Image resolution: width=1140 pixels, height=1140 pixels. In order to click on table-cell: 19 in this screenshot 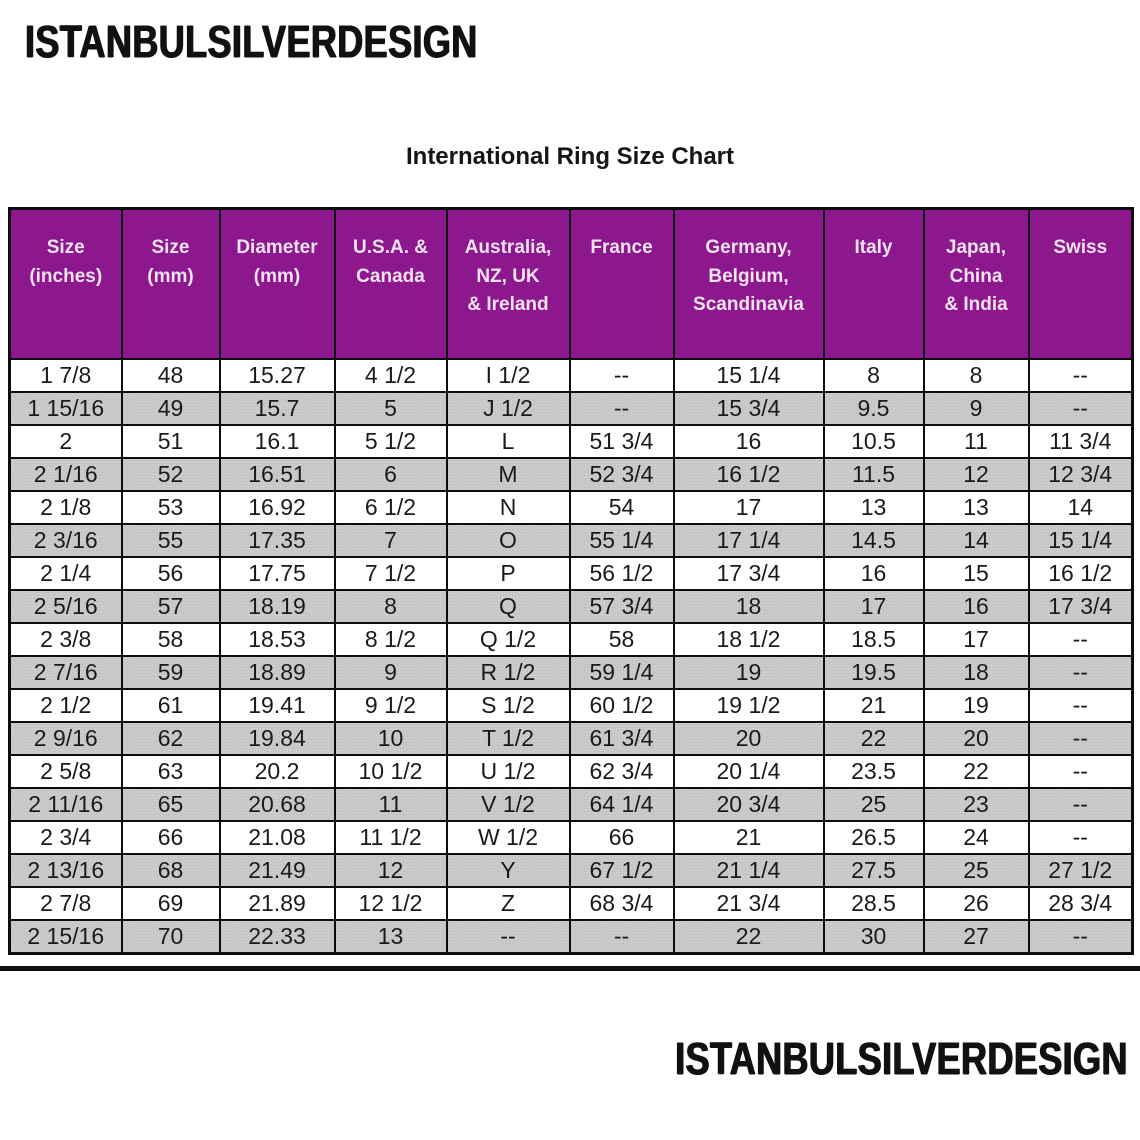, I will do `click(976, 705)`.